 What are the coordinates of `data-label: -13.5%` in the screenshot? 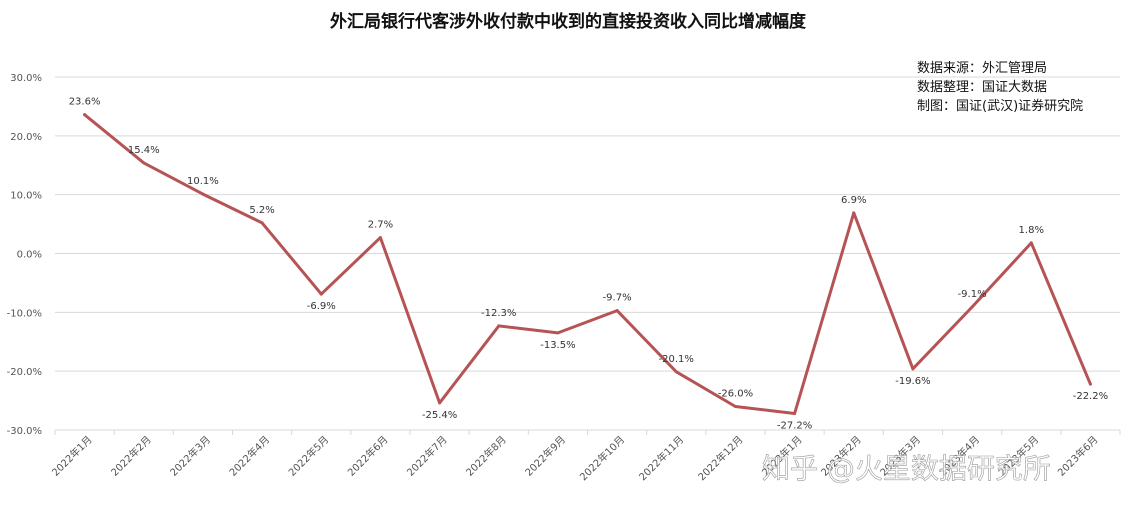 It's located at (557, 345).